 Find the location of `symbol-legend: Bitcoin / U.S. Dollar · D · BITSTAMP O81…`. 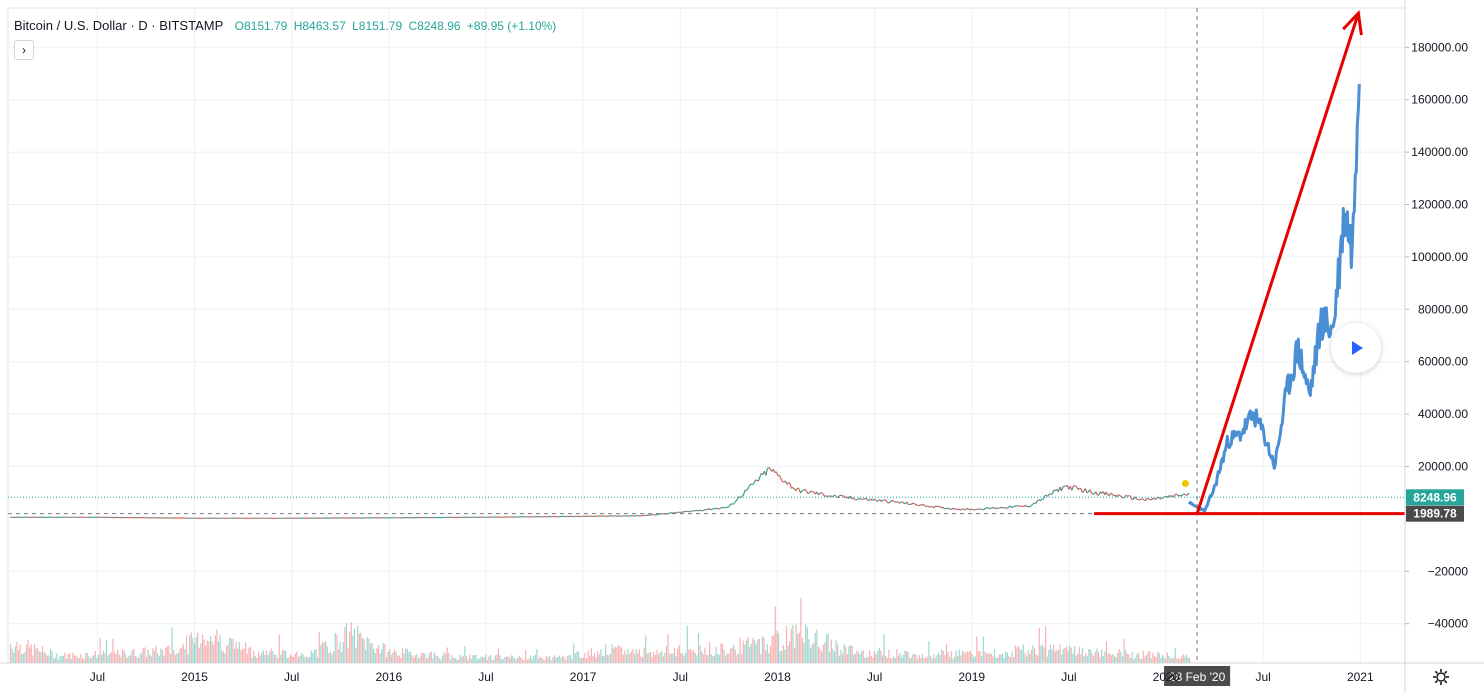

symbol-legend: Bitcoin / U.S. Dollar · D · BITSTAMP O81… is located at coordinates (286, 25).